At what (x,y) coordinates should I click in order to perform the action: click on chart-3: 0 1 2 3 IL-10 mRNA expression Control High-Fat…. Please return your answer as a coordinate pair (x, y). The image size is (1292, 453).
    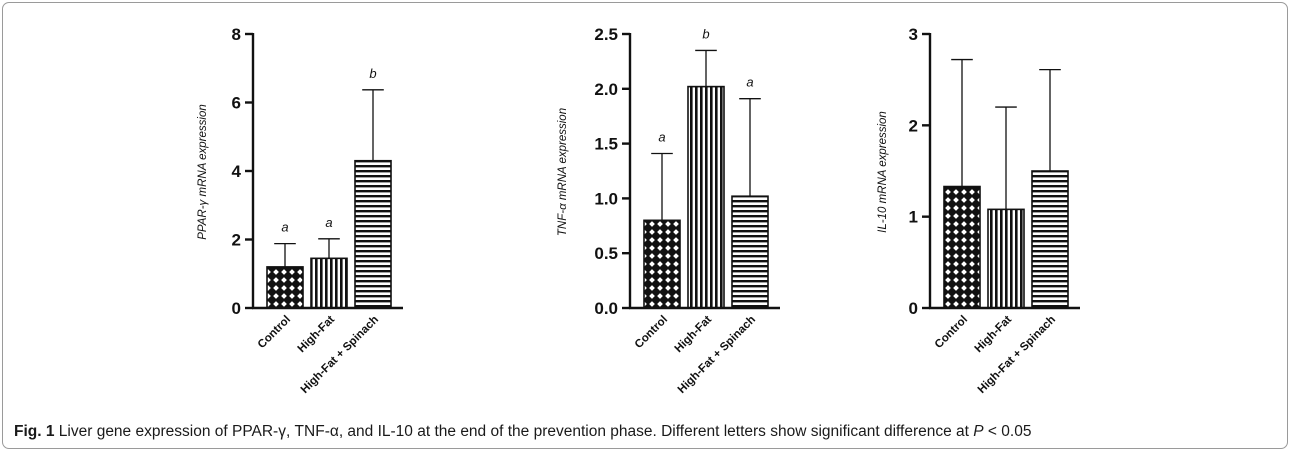
    Looking at the image, I should click on (978, 210).